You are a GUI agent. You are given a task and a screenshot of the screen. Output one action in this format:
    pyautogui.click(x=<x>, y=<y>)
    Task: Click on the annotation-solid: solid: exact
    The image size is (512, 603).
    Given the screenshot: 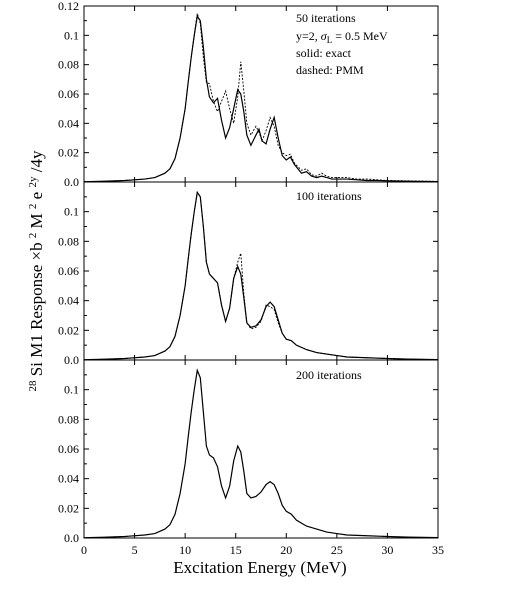 What is the action you would take?
    pyautogui.click(x=324, y=53)
    